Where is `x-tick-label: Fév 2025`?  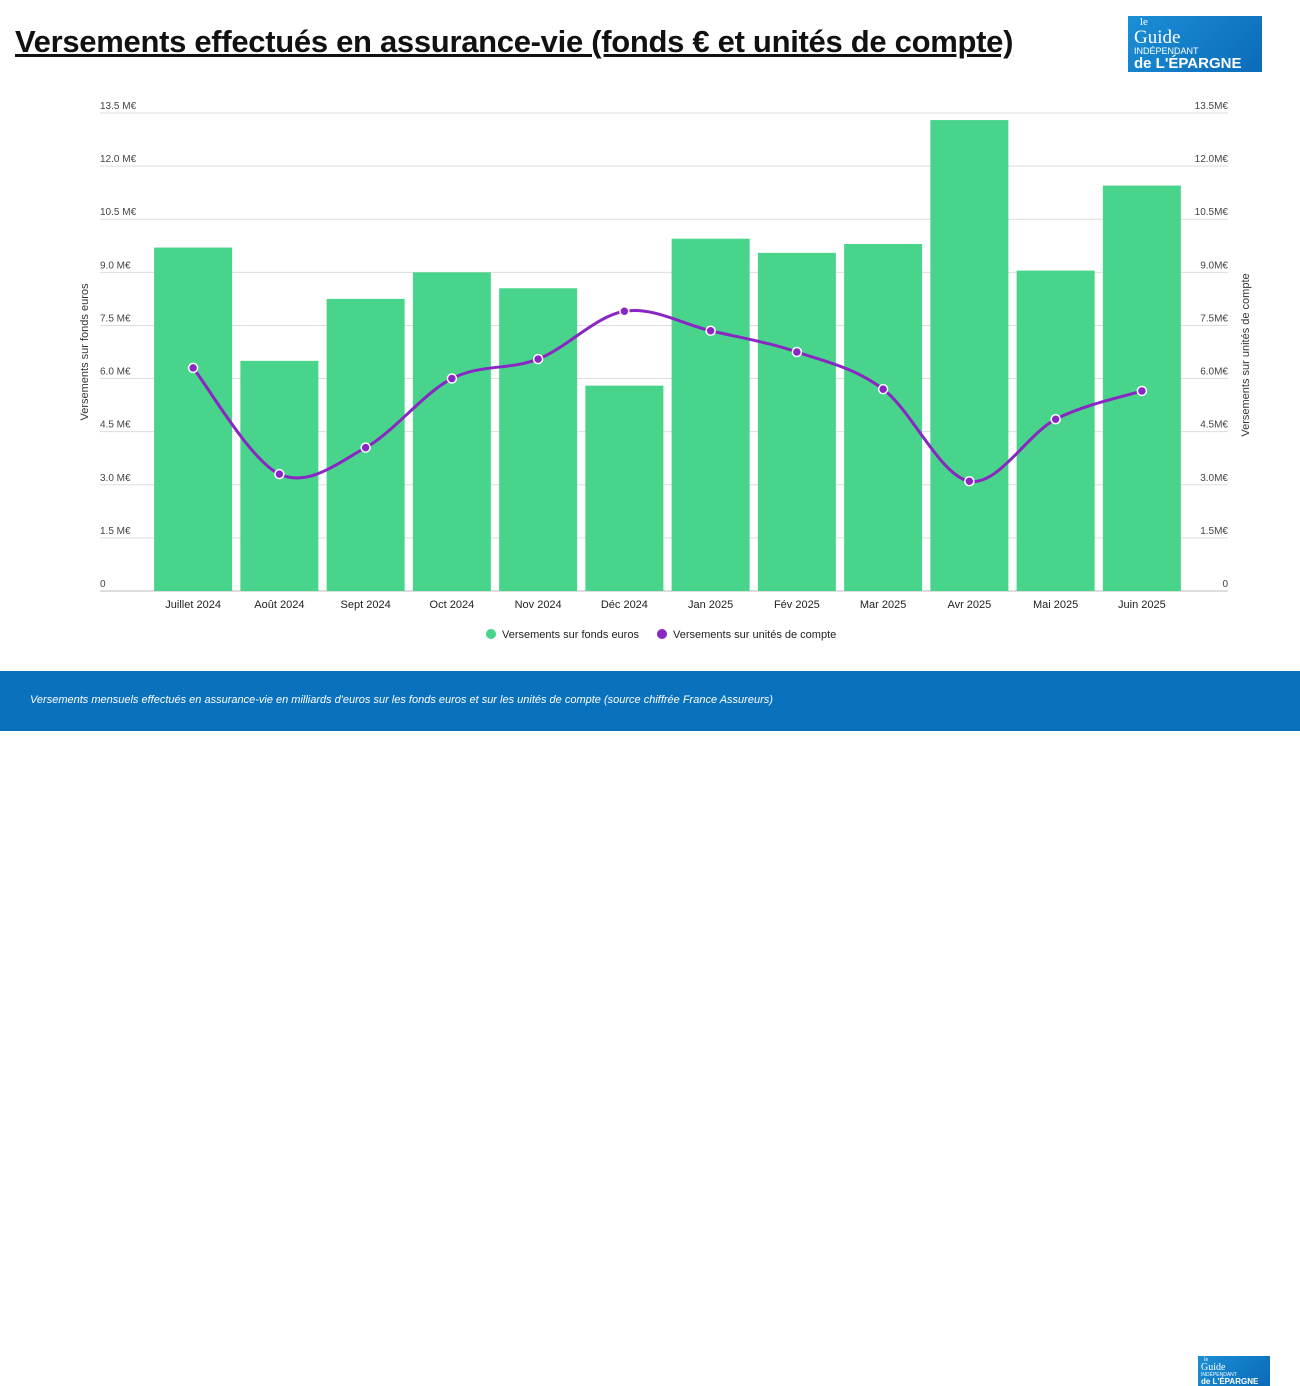
x-tick-label: Fév 2025 is located at coordinates (797, 605).